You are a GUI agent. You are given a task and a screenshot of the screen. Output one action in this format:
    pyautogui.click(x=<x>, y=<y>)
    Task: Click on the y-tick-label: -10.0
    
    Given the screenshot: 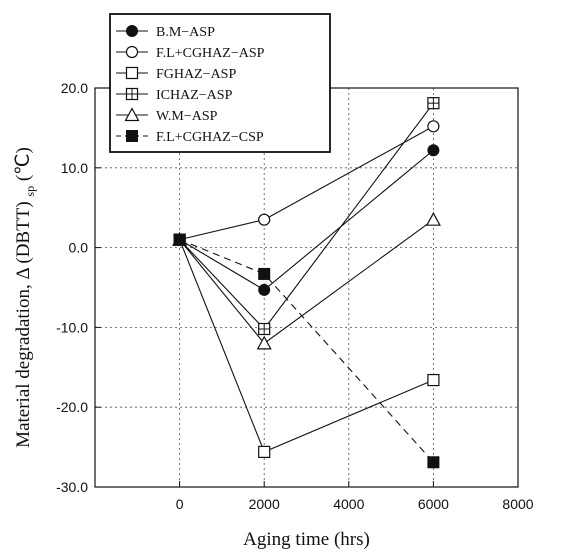 What is the action you would take?
    pyautogui.click(x=72, y=327)
    